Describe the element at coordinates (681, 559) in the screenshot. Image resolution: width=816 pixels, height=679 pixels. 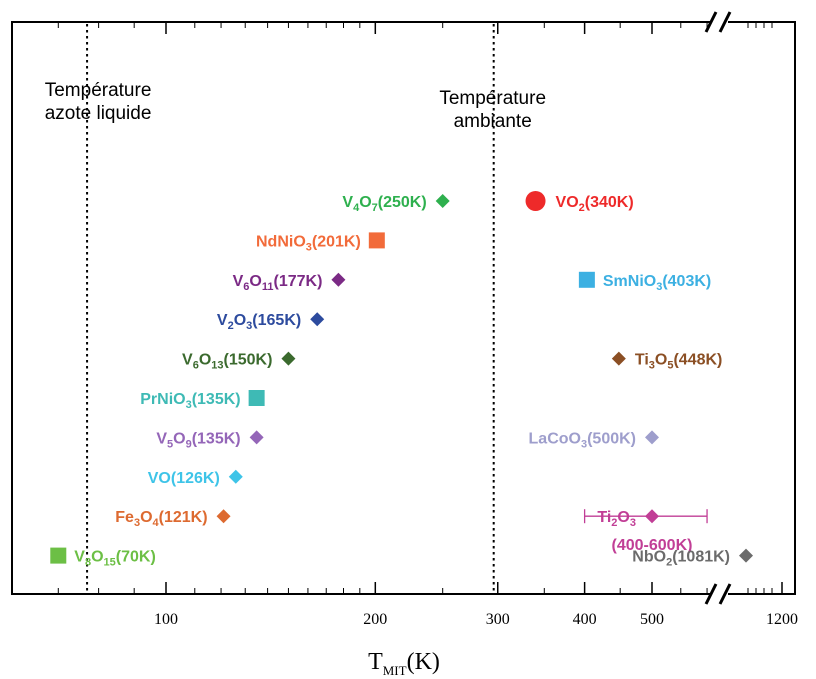
I see `point-label: NbO2(1081K)` at that location.